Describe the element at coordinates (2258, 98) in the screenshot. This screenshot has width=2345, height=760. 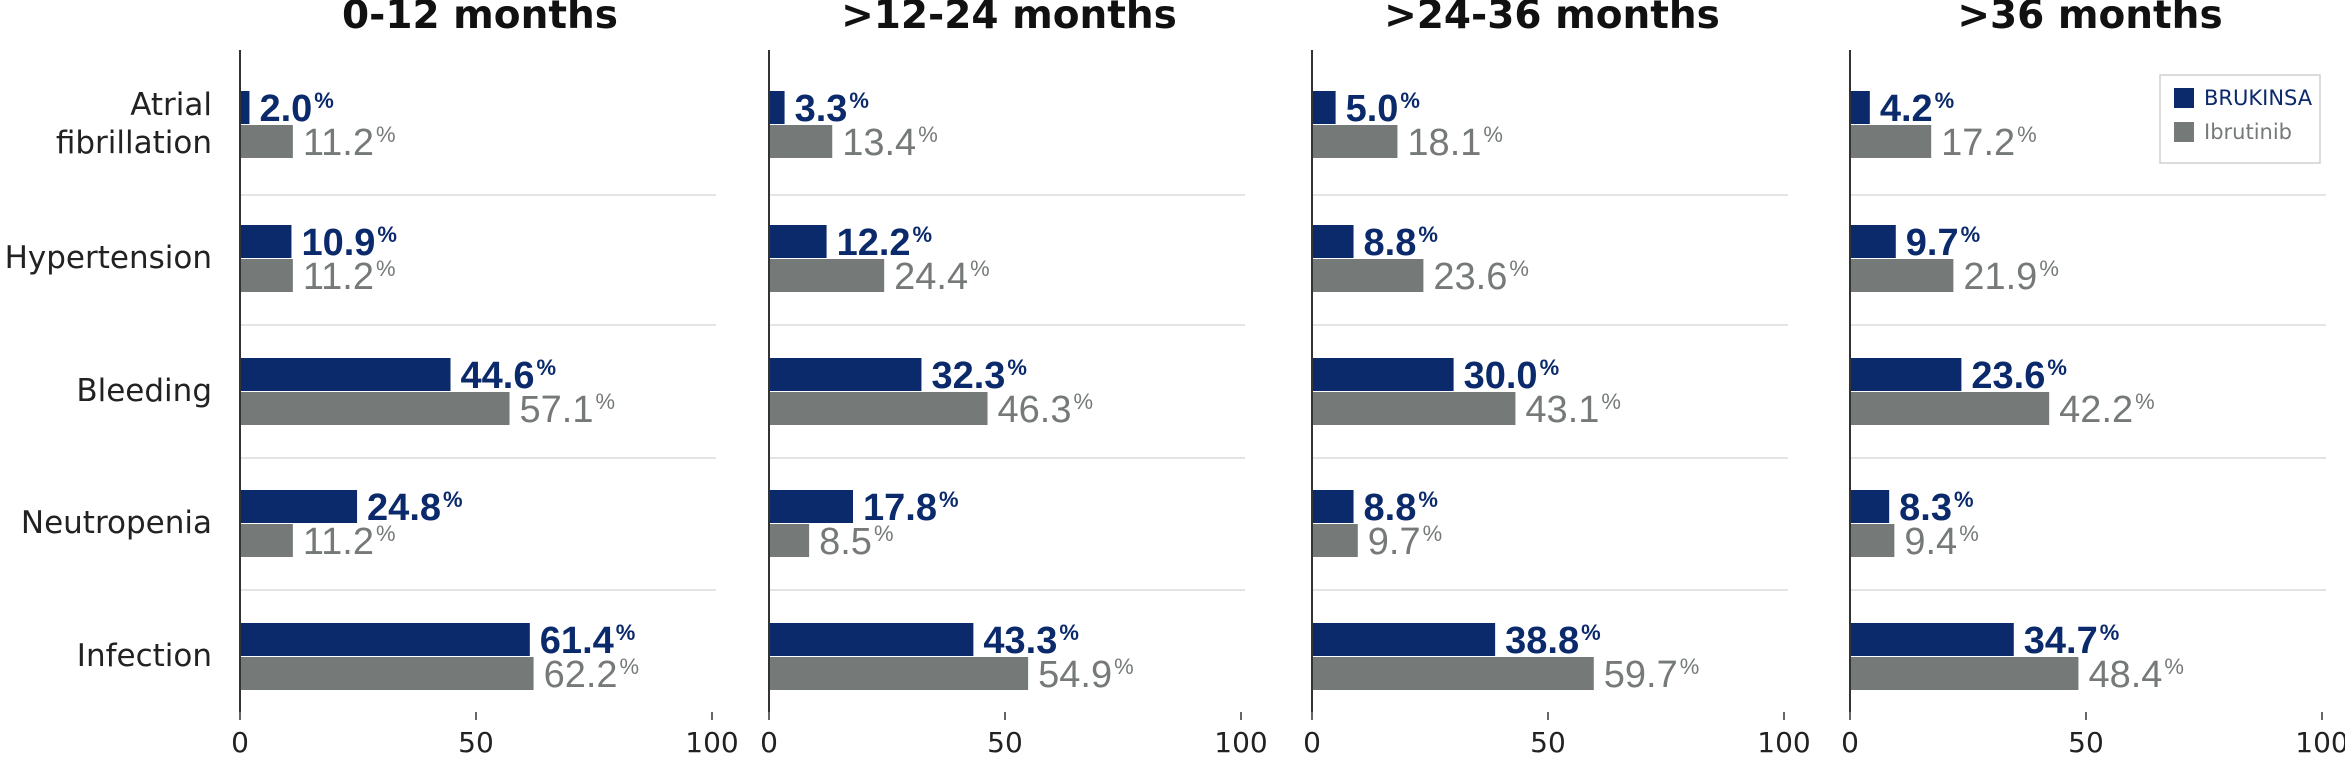
I see `legend-label: BRUKINSA` at that location.